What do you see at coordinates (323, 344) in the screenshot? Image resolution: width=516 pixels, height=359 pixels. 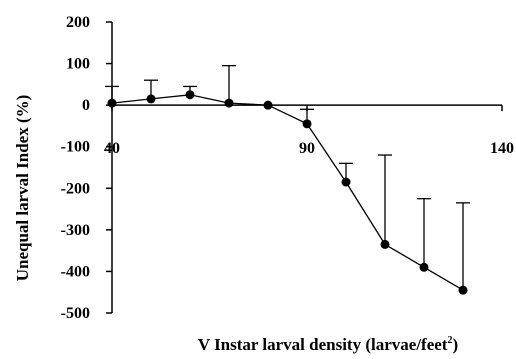 I see `x-axis-label-main: V Instar larval density (larvae/feet` at bounding box center [323, 344].